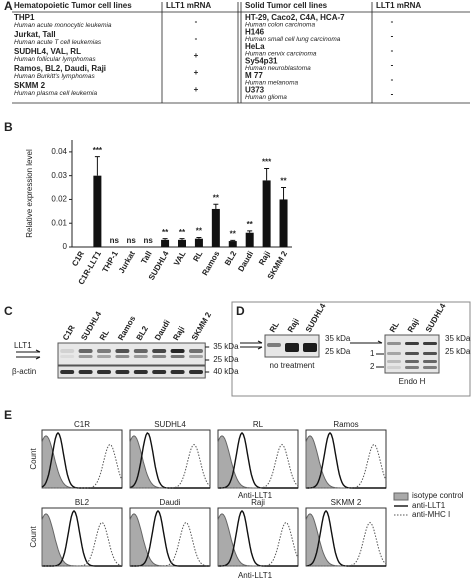  I want to click on x-tick-label: BL2, so click(231, 258).